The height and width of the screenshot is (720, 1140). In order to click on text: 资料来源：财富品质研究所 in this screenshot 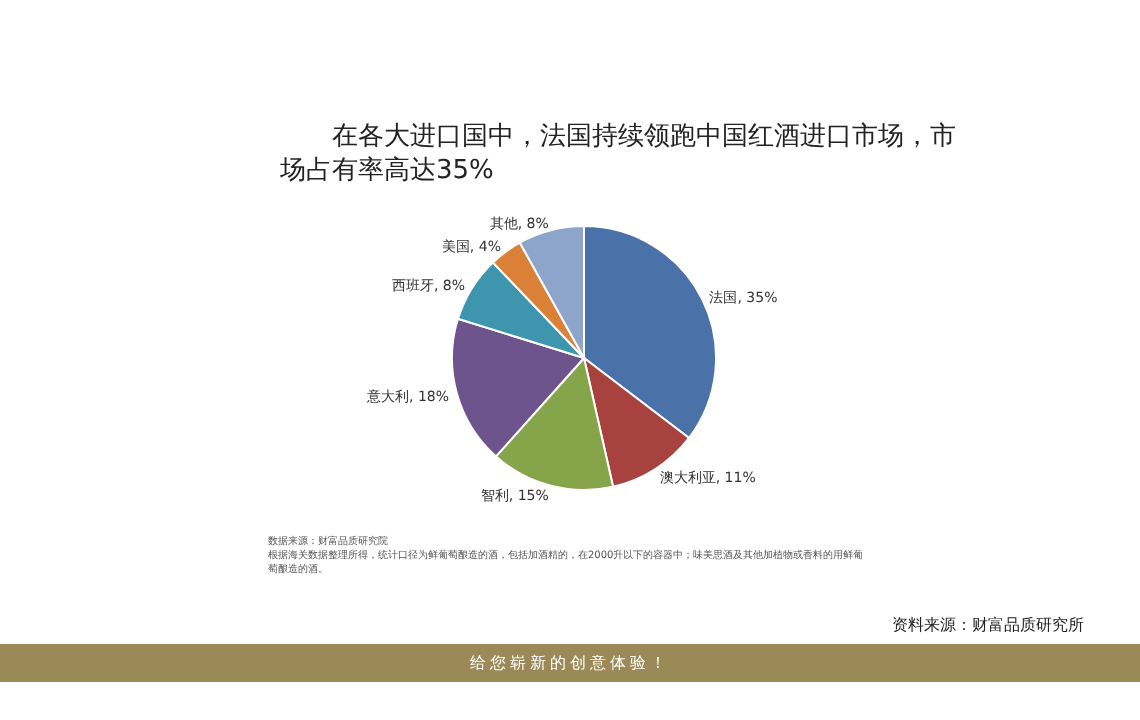, I will do `click(988, 626)`.